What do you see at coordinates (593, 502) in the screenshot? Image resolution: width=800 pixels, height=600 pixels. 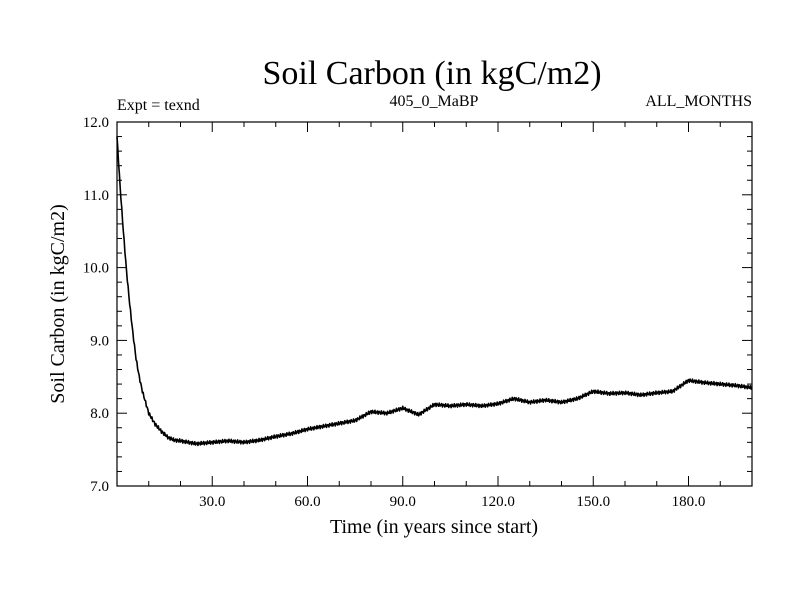 I see `x-tick-label: 150.0` at bounding box center [593, 502].